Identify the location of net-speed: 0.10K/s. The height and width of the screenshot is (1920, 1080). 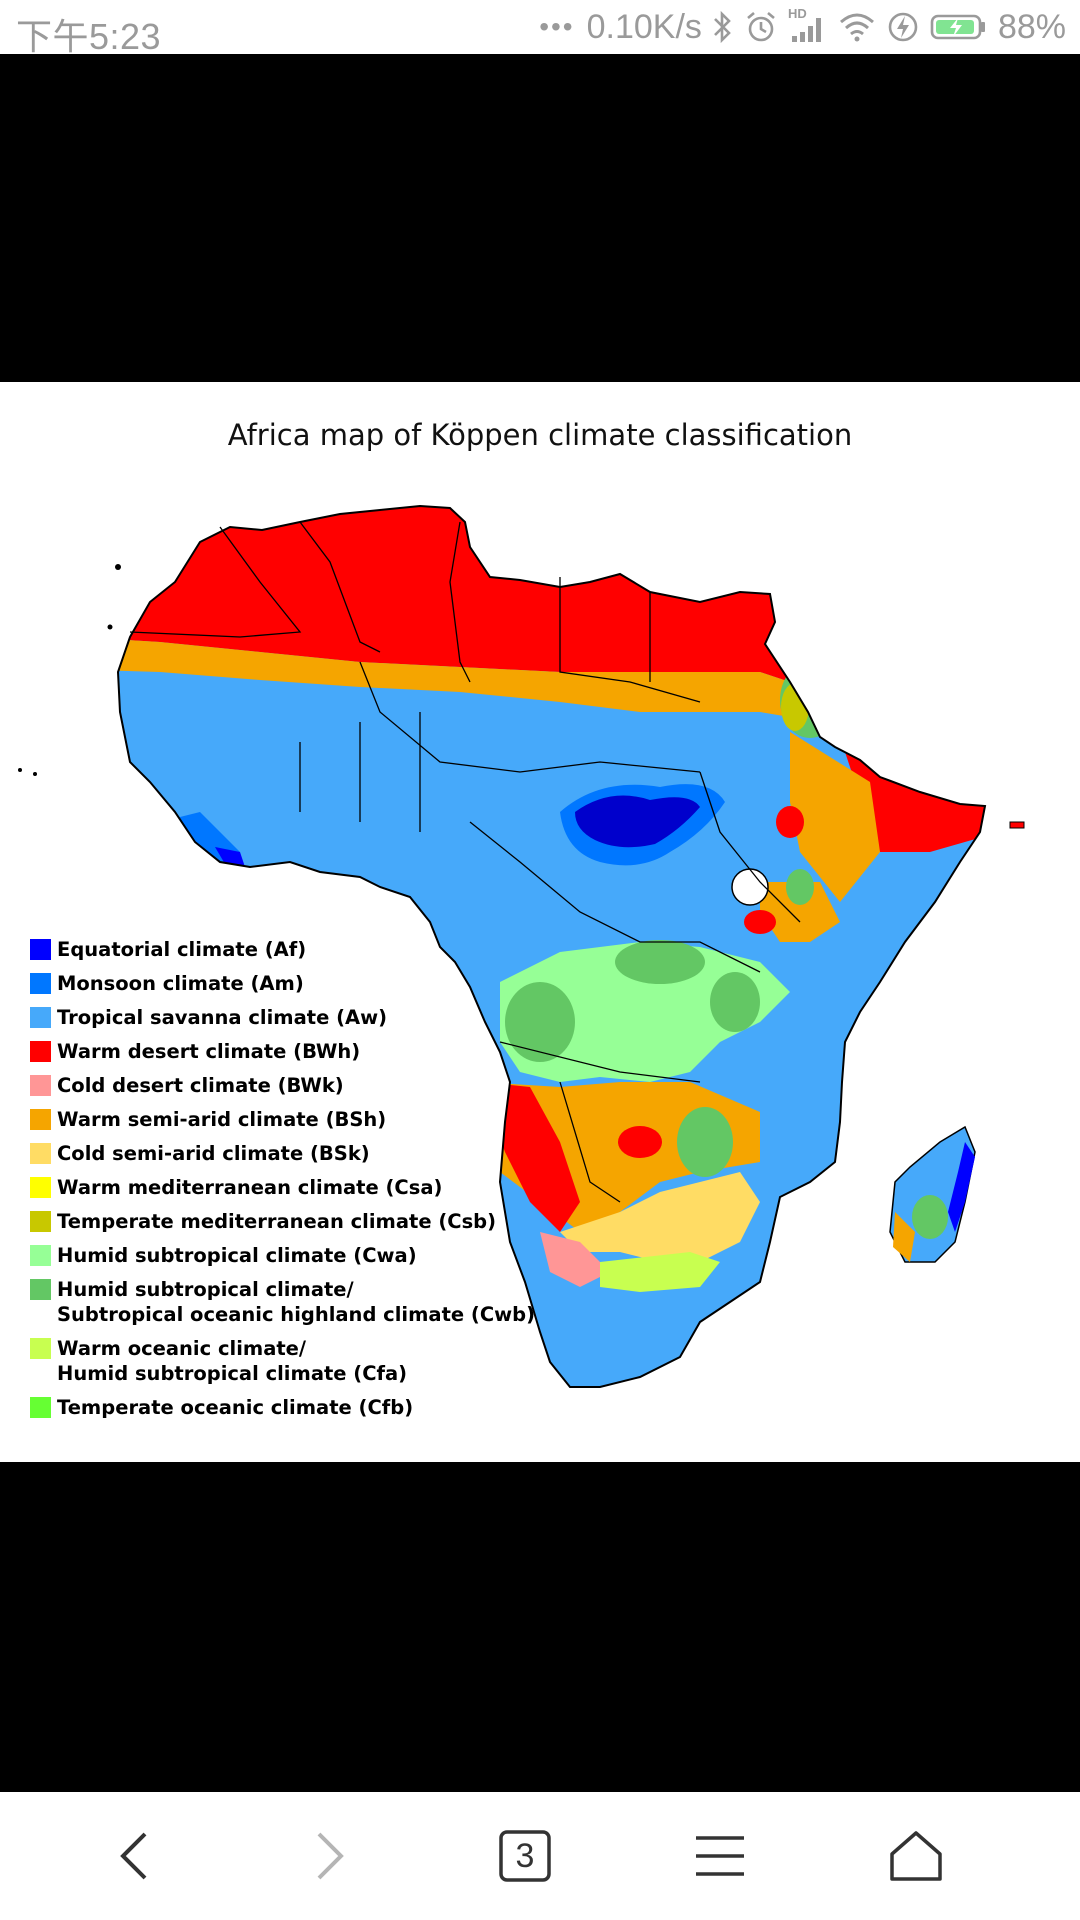
(644, 26).